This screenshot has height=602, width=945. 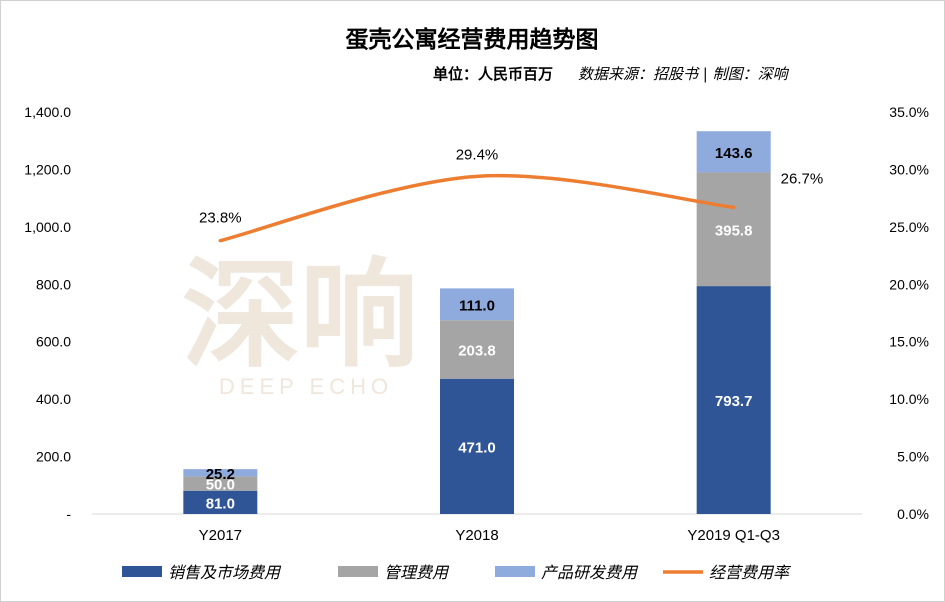 I want to click on x-tick-label: Y2017, so click(x=220, y=535).